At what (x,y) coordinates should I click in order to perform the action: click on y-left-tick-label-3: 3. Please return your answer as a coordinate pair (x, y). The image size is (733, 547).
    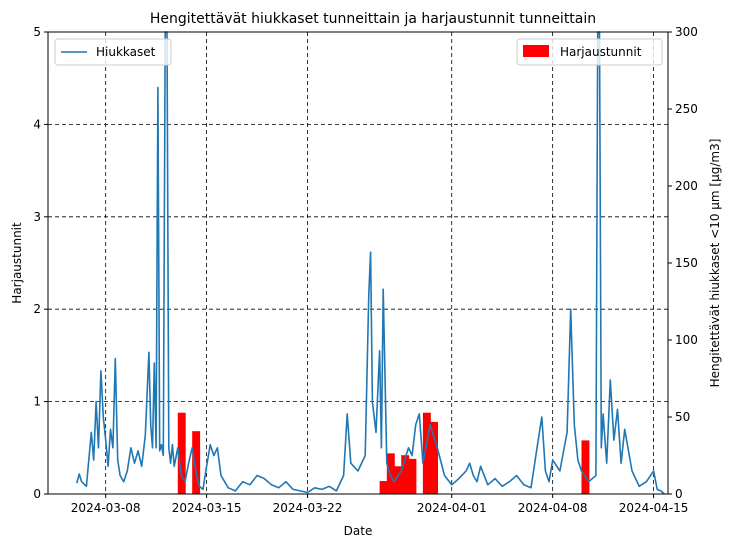
    Looking at the image, I should click on (37, 217).